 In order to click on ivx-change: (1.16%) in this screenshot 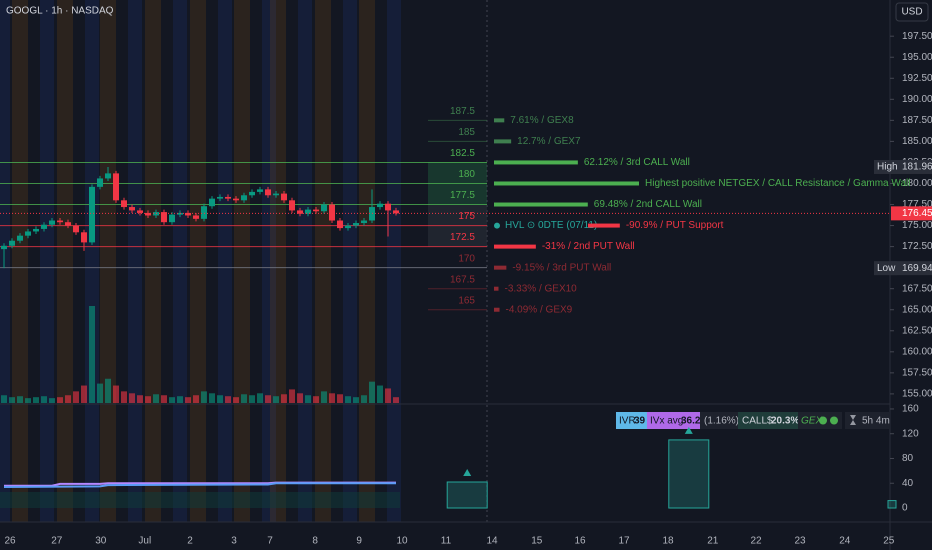, I will do `click(721, 421)`.